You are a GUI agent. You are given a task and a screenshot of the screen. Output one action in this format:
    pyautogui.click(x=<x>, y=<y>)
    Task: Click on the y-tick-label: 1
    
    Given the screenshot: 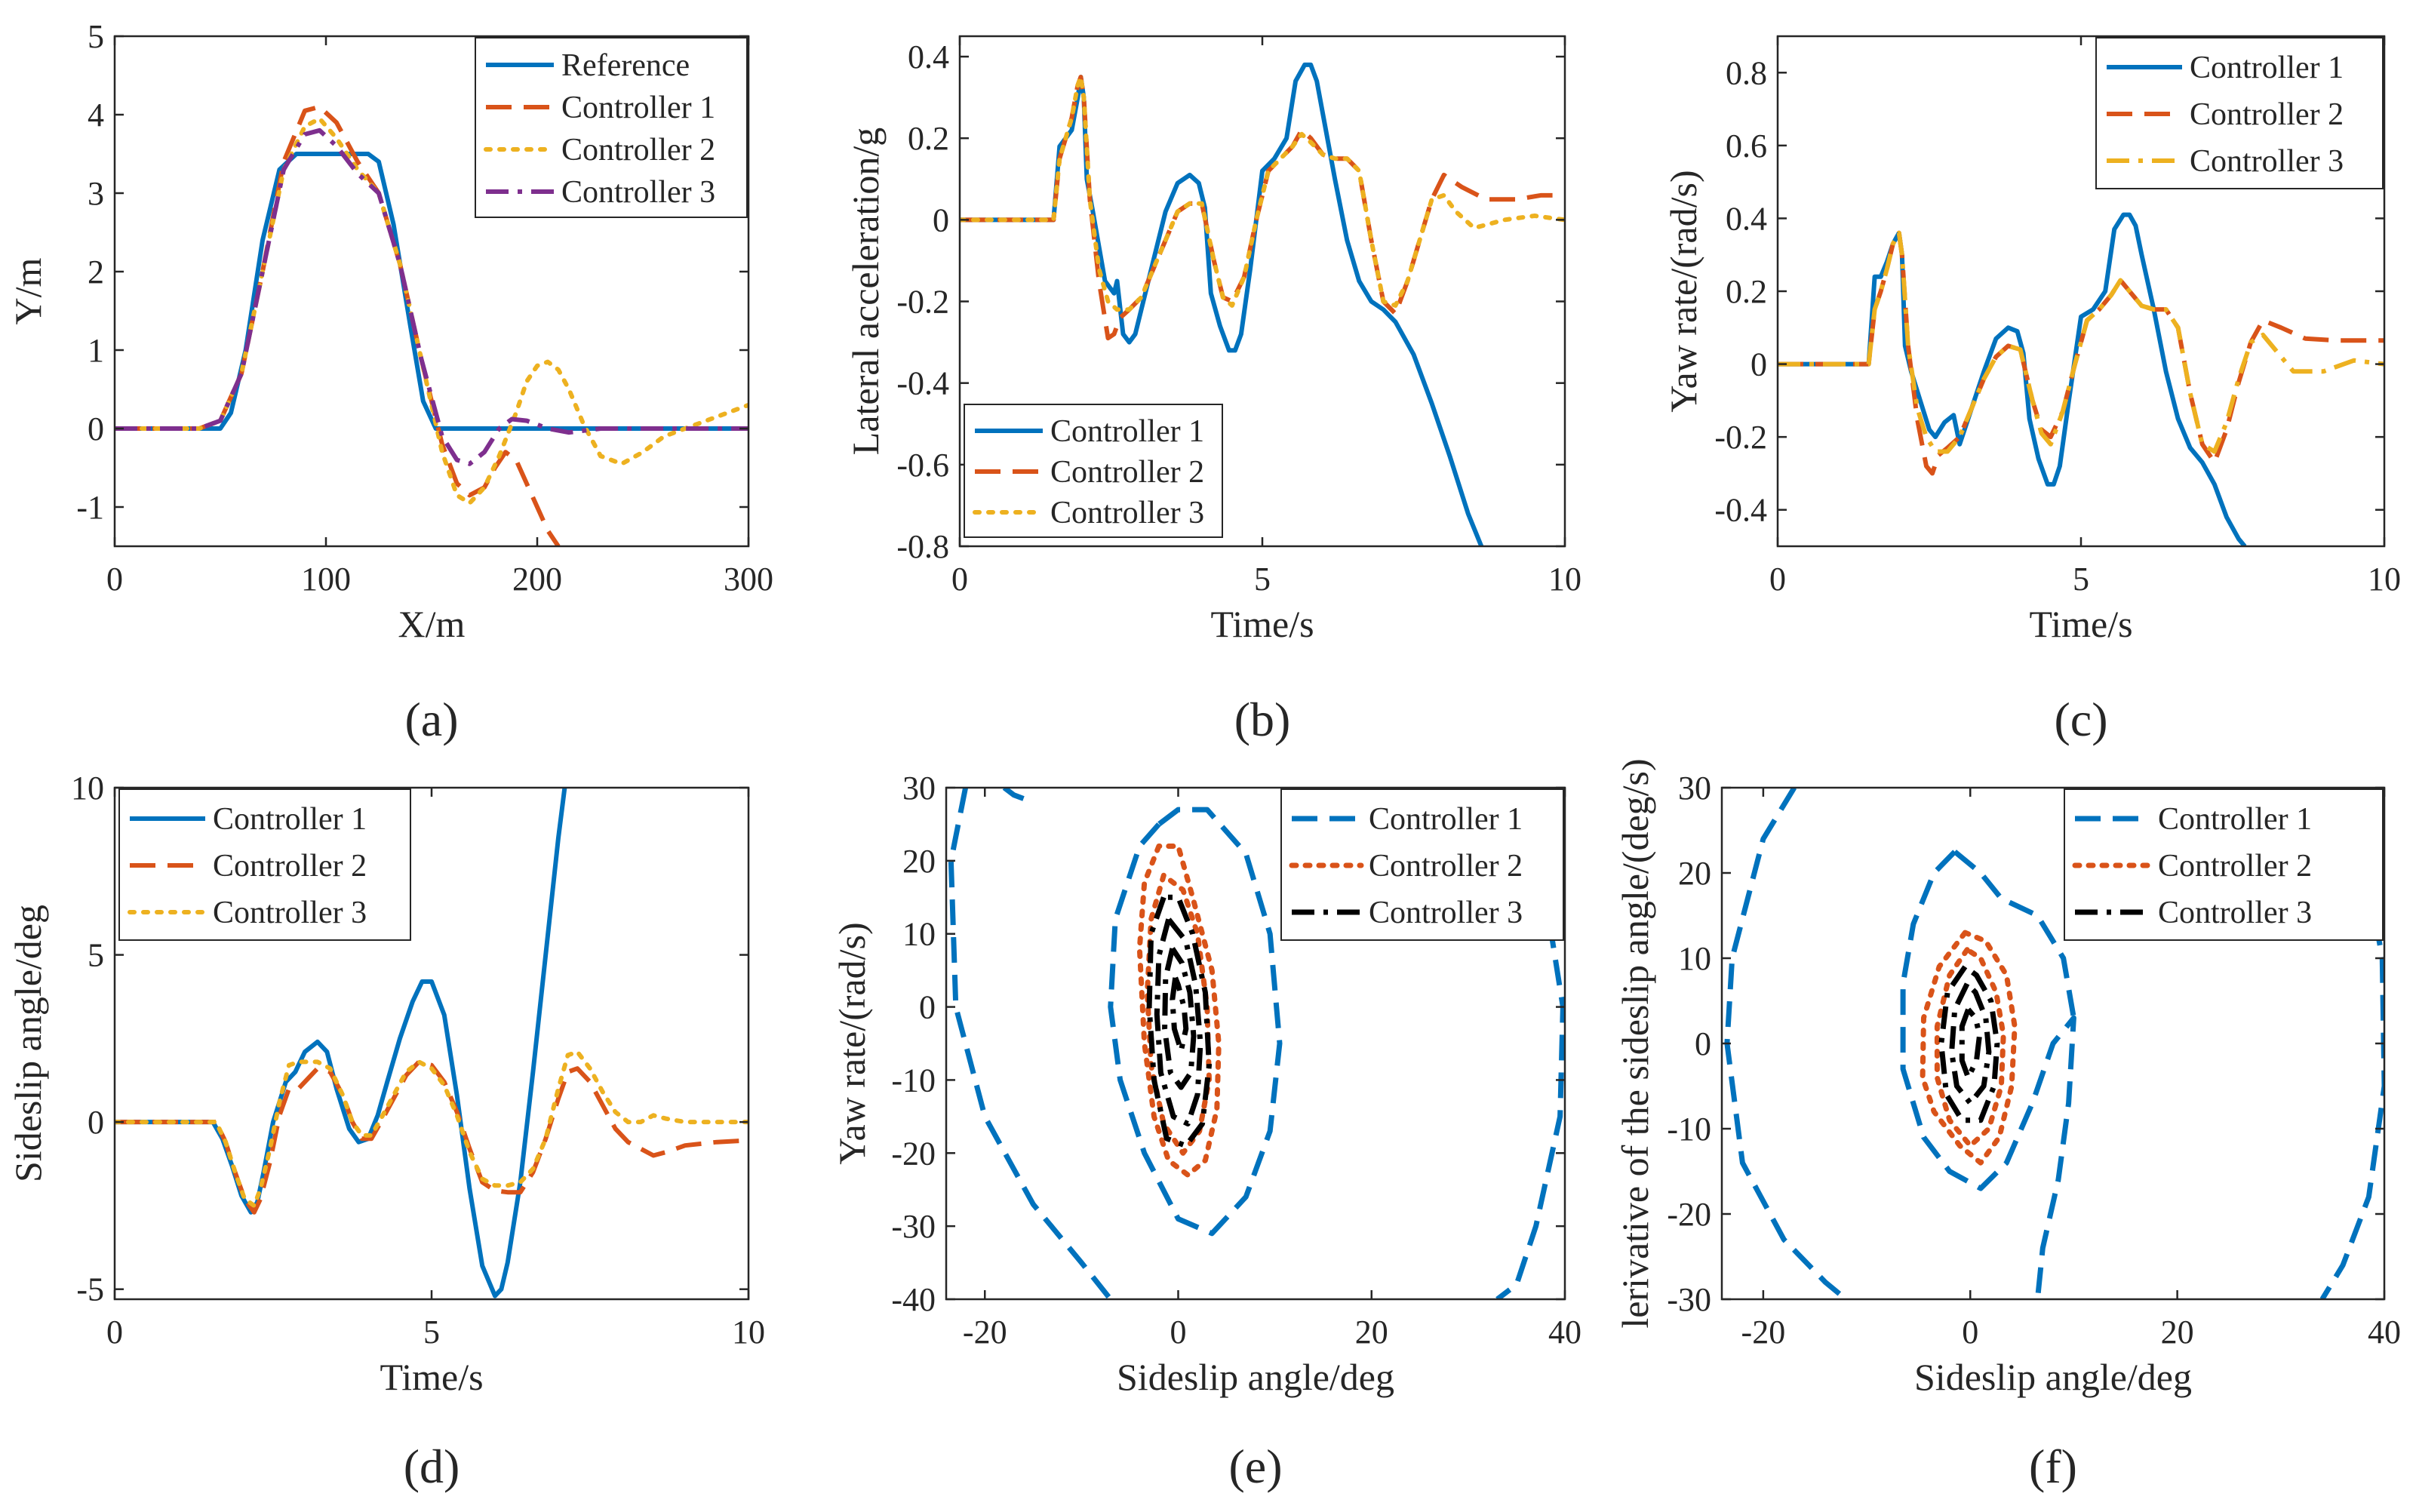 What is the action you would take?
    pyautogui.click(x=96, y=350)
    